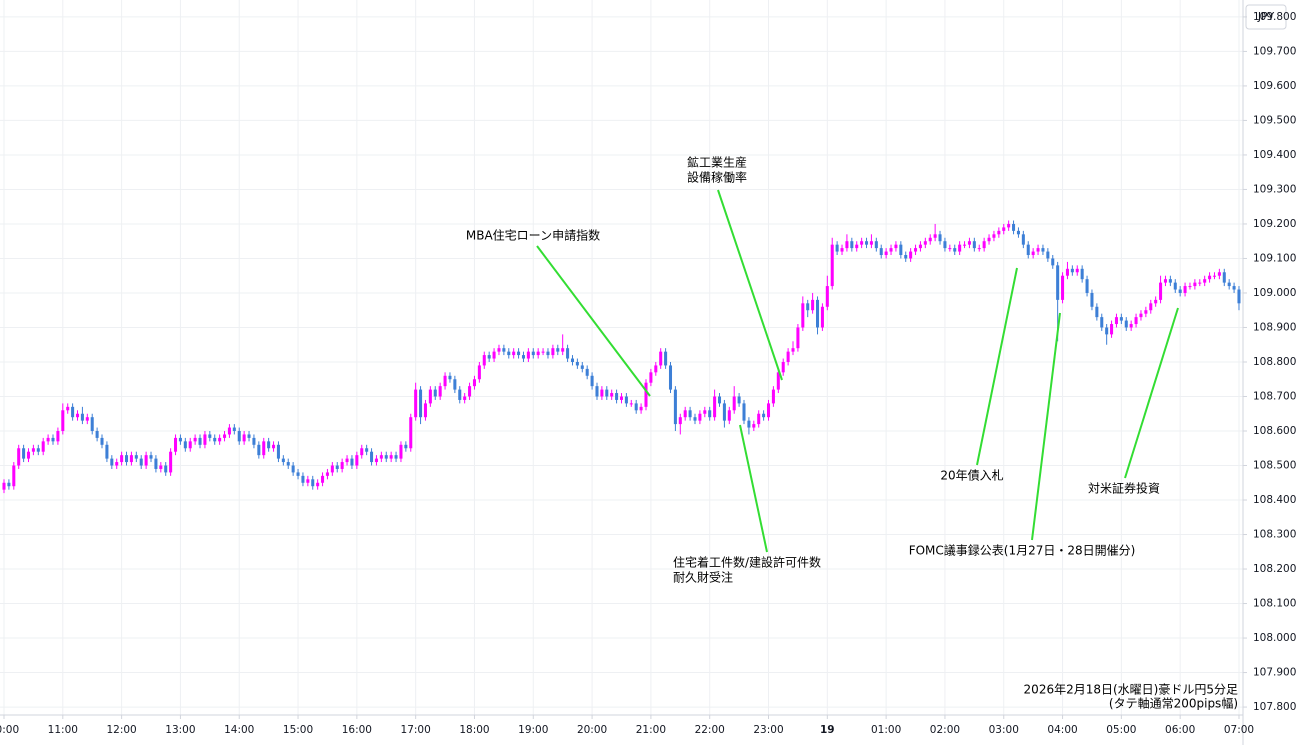  I want to click on x-tick-label: 02:00, so click(945, 730).